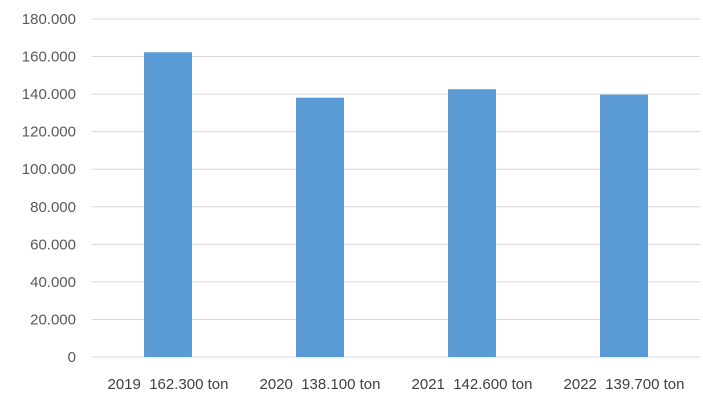 Image resolution: width=703 pixels, height=401 pixels. What do you see at coordinates (49, 19) in the screenshot?
I see `y-tick-label: 180.000` at bounding box center [49, 19].